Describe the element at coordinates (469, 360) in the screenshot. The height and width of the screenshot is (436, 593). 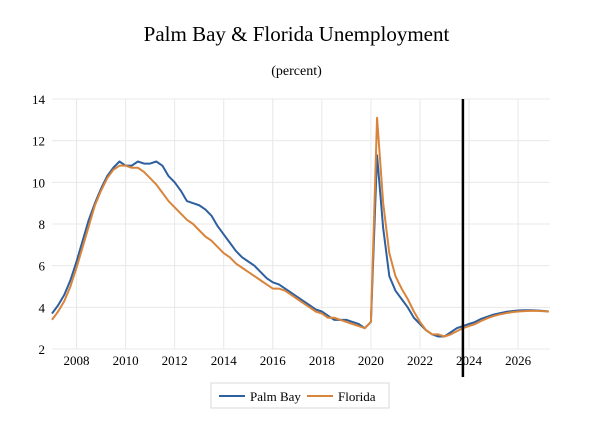
I see `x-tick-label: 2024` at that location.